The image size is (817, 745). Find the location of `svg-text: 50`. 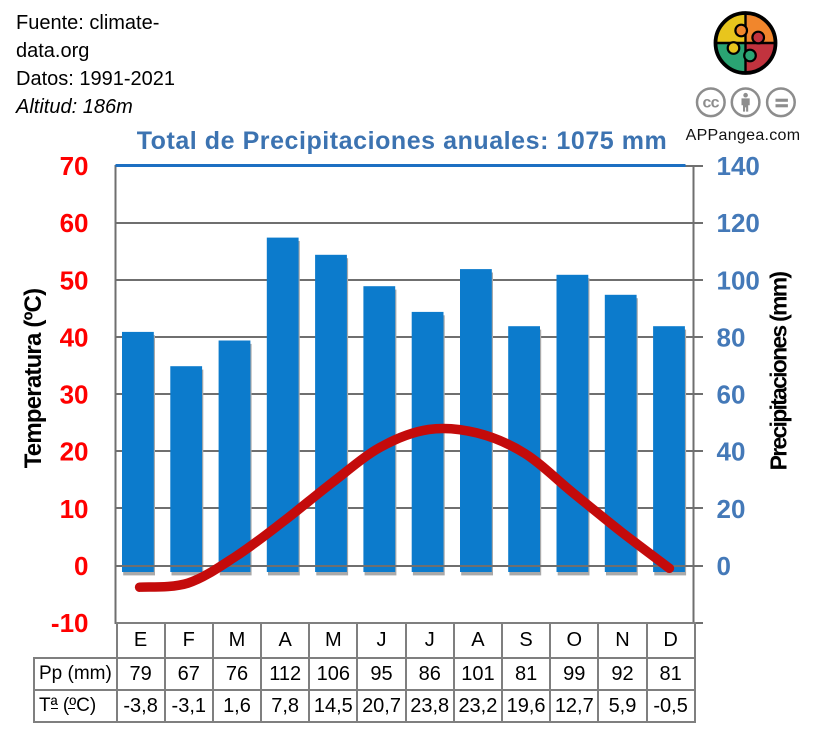

svg-text: 50 is located at coordinates (74, 280).